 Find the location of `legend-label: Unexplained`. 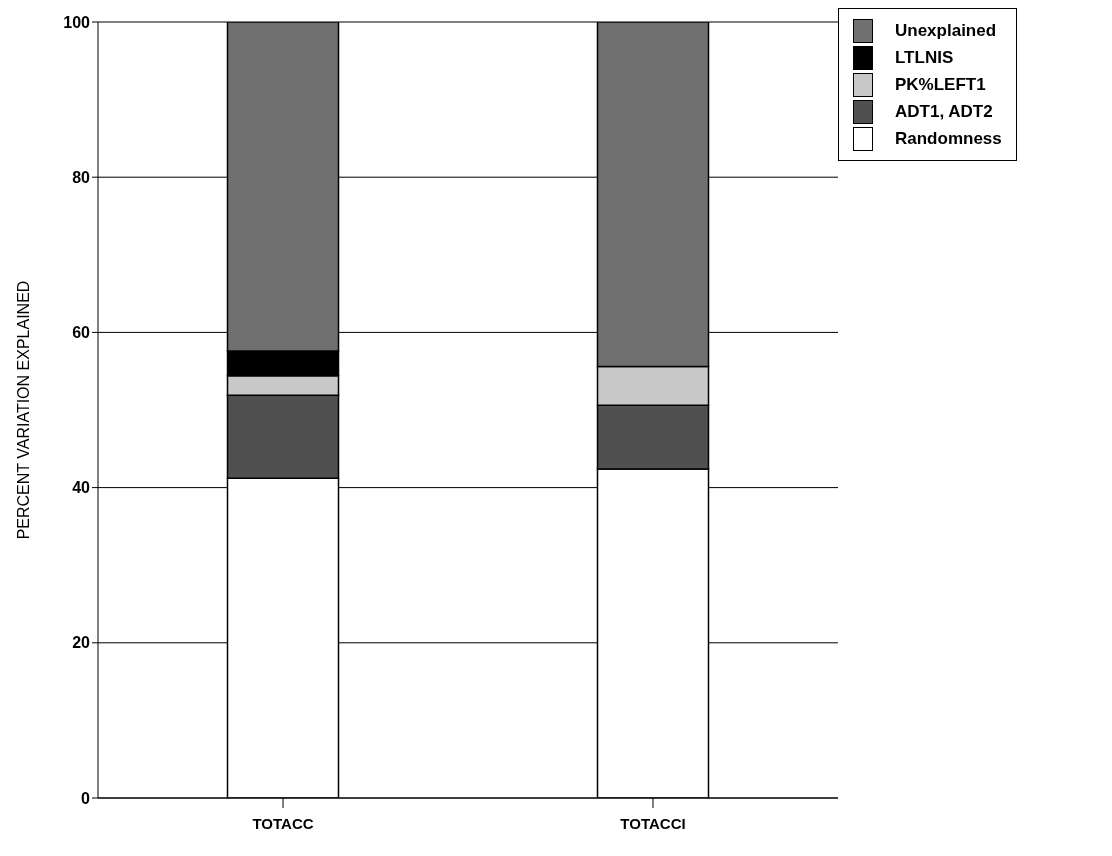

legend-label: Unexplained is located at coordinates (946, 30).